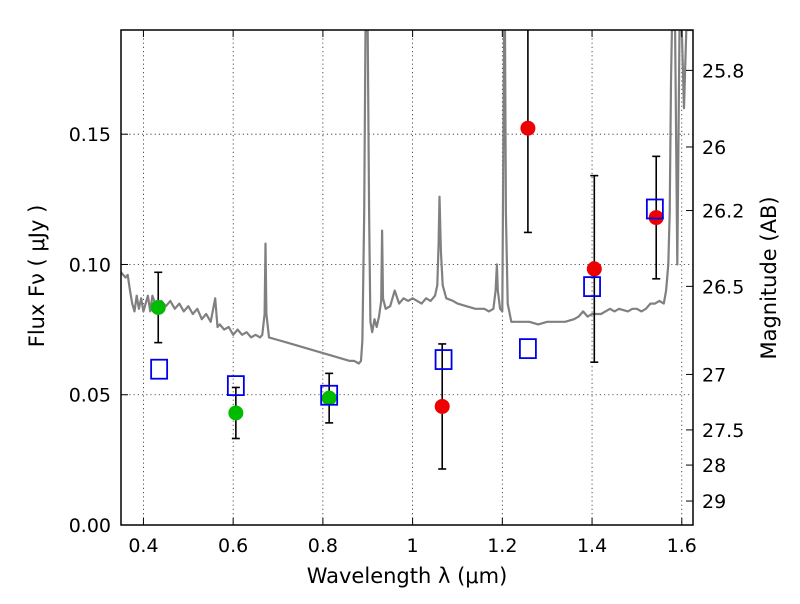 The height and width of the screenshot is (604, 800). Describe the element at coordinates (143, 546) in the screenshot. I see `x-tick-label: 0.4` at that location.